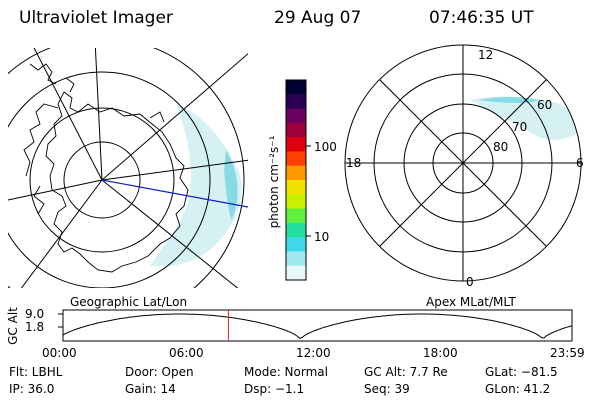  I want to click on altitude-plot, so click(315, 325).